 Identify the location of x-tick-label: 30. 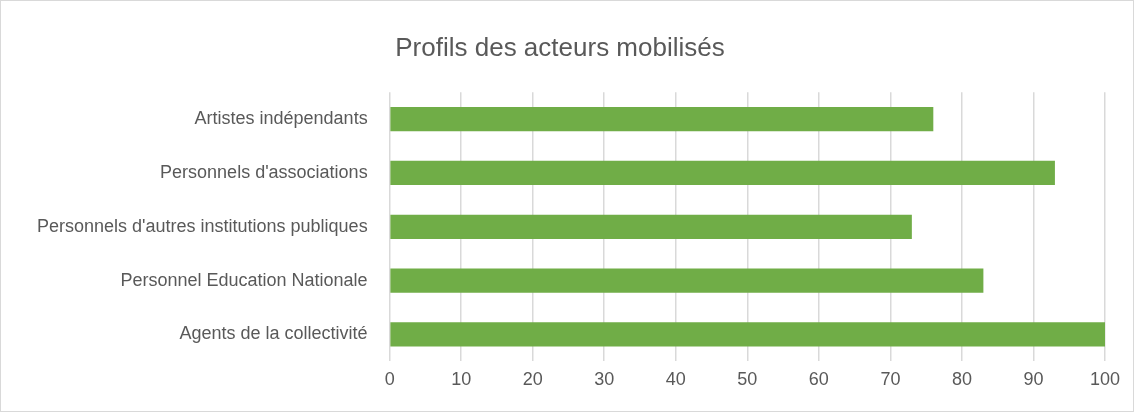
(604, 379).